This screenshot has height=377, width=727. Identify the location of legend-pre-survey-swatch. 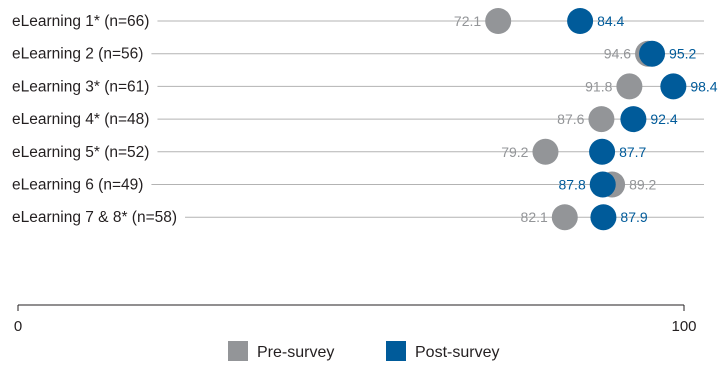
(238, 351).